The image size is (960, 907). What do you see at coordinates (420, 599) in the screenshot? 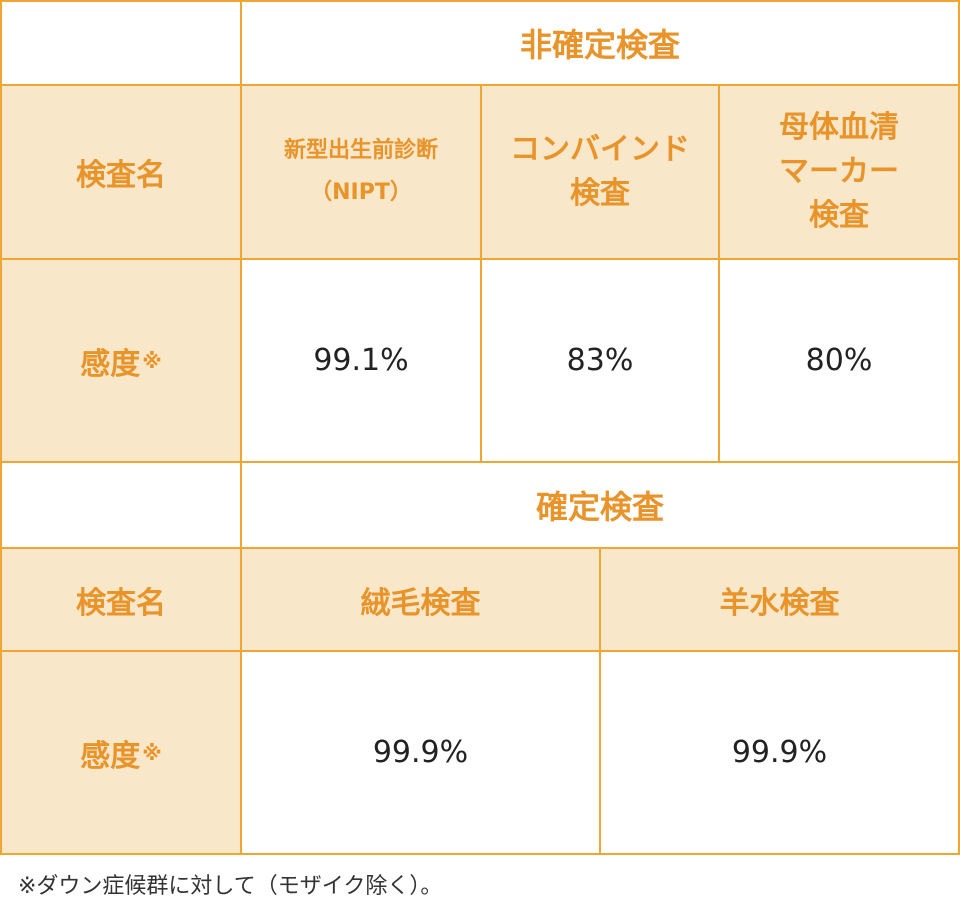
I see `test-name-chorionic-villus: 絨毛検査` at bounding box center [420, 599].